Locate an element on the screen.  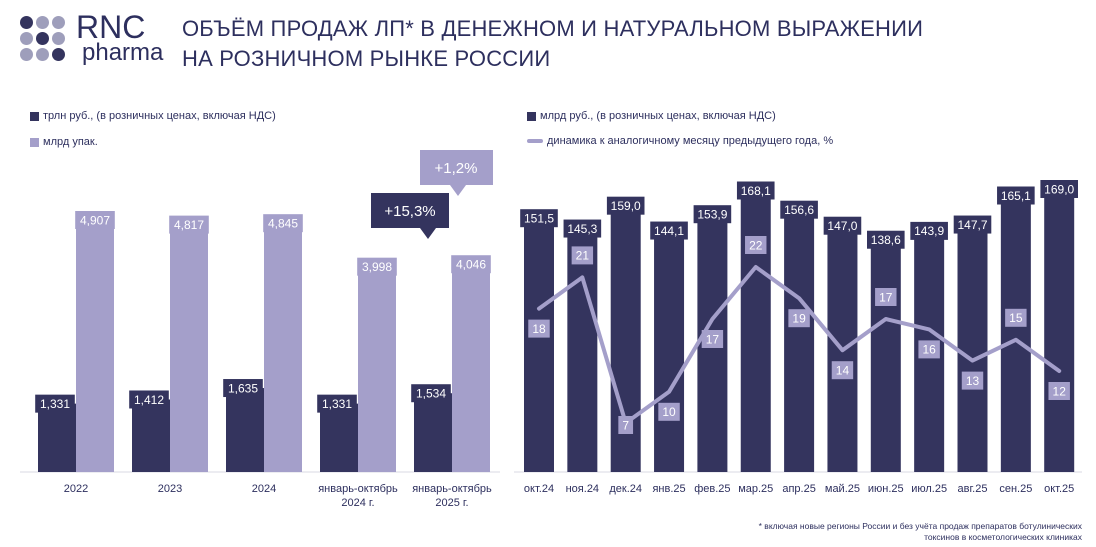
dynamics-point-label-5-box is located at coordinates (756, 245).